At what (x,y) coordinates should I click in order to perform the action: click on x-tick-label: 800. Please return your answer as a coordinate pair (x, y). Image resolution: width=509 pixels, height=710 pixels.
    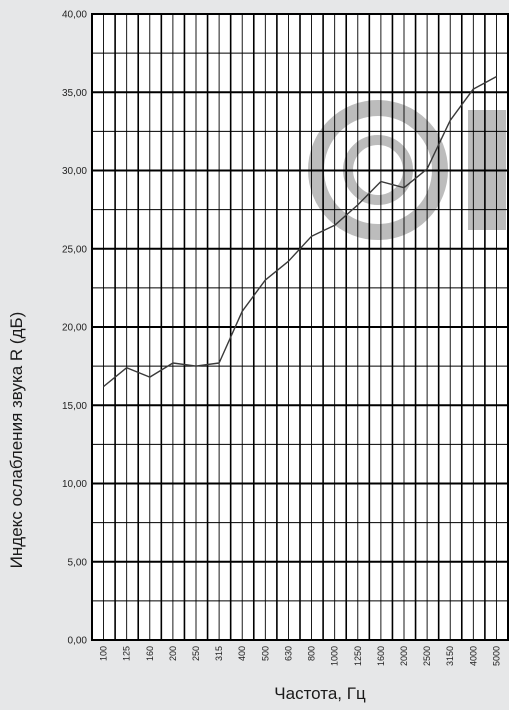
    Looking at the image, I should click on (312, 653).